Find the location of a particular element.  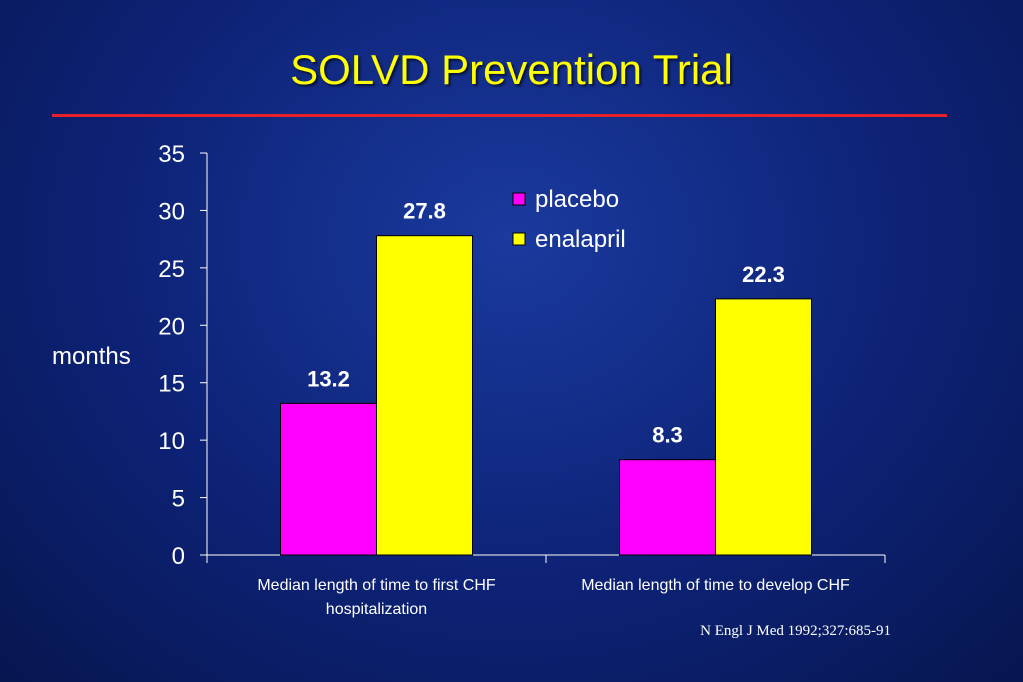

title-divider is located at coordinates (499, 115).